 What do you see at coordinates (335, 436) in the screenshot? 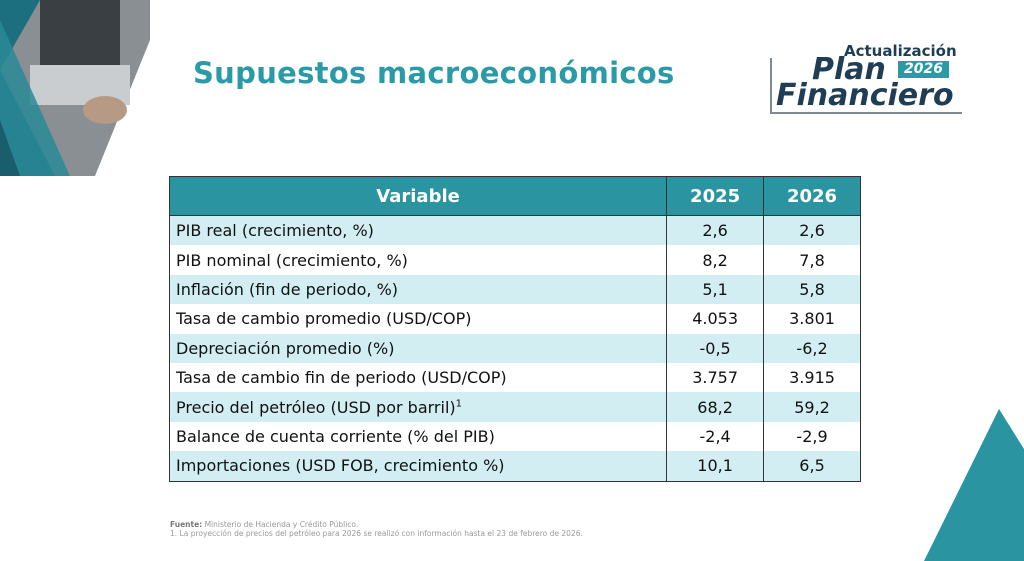
I see `variable-label: Balance de cuenta corriente (% del PIB)` at bounding box center [335, 436].